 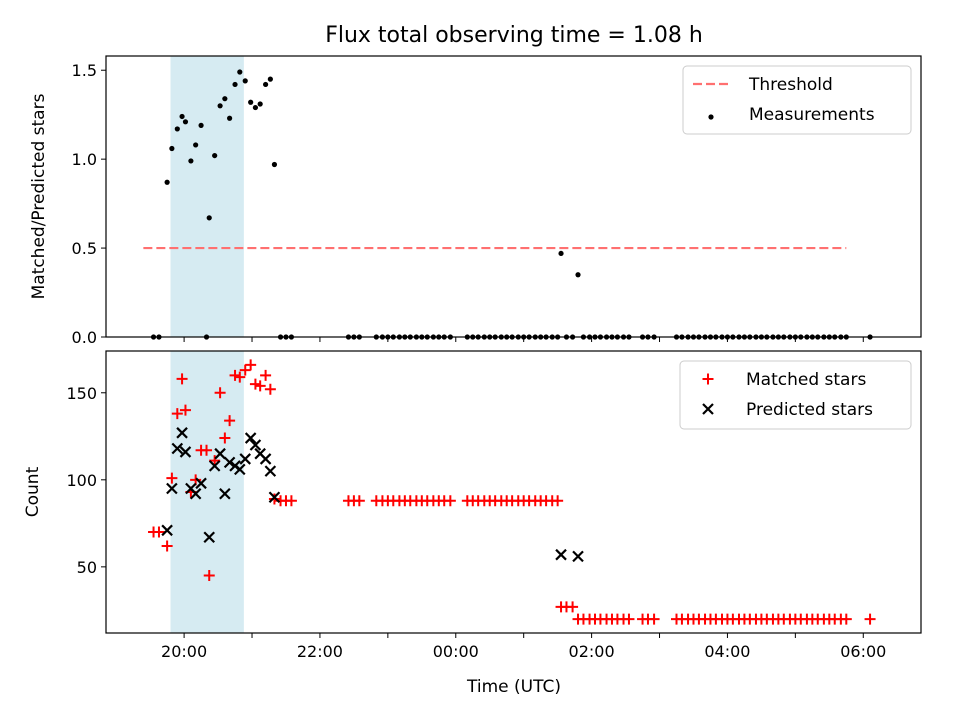 I want to click on legend-matched-swatch, so click(x=708, y=379).